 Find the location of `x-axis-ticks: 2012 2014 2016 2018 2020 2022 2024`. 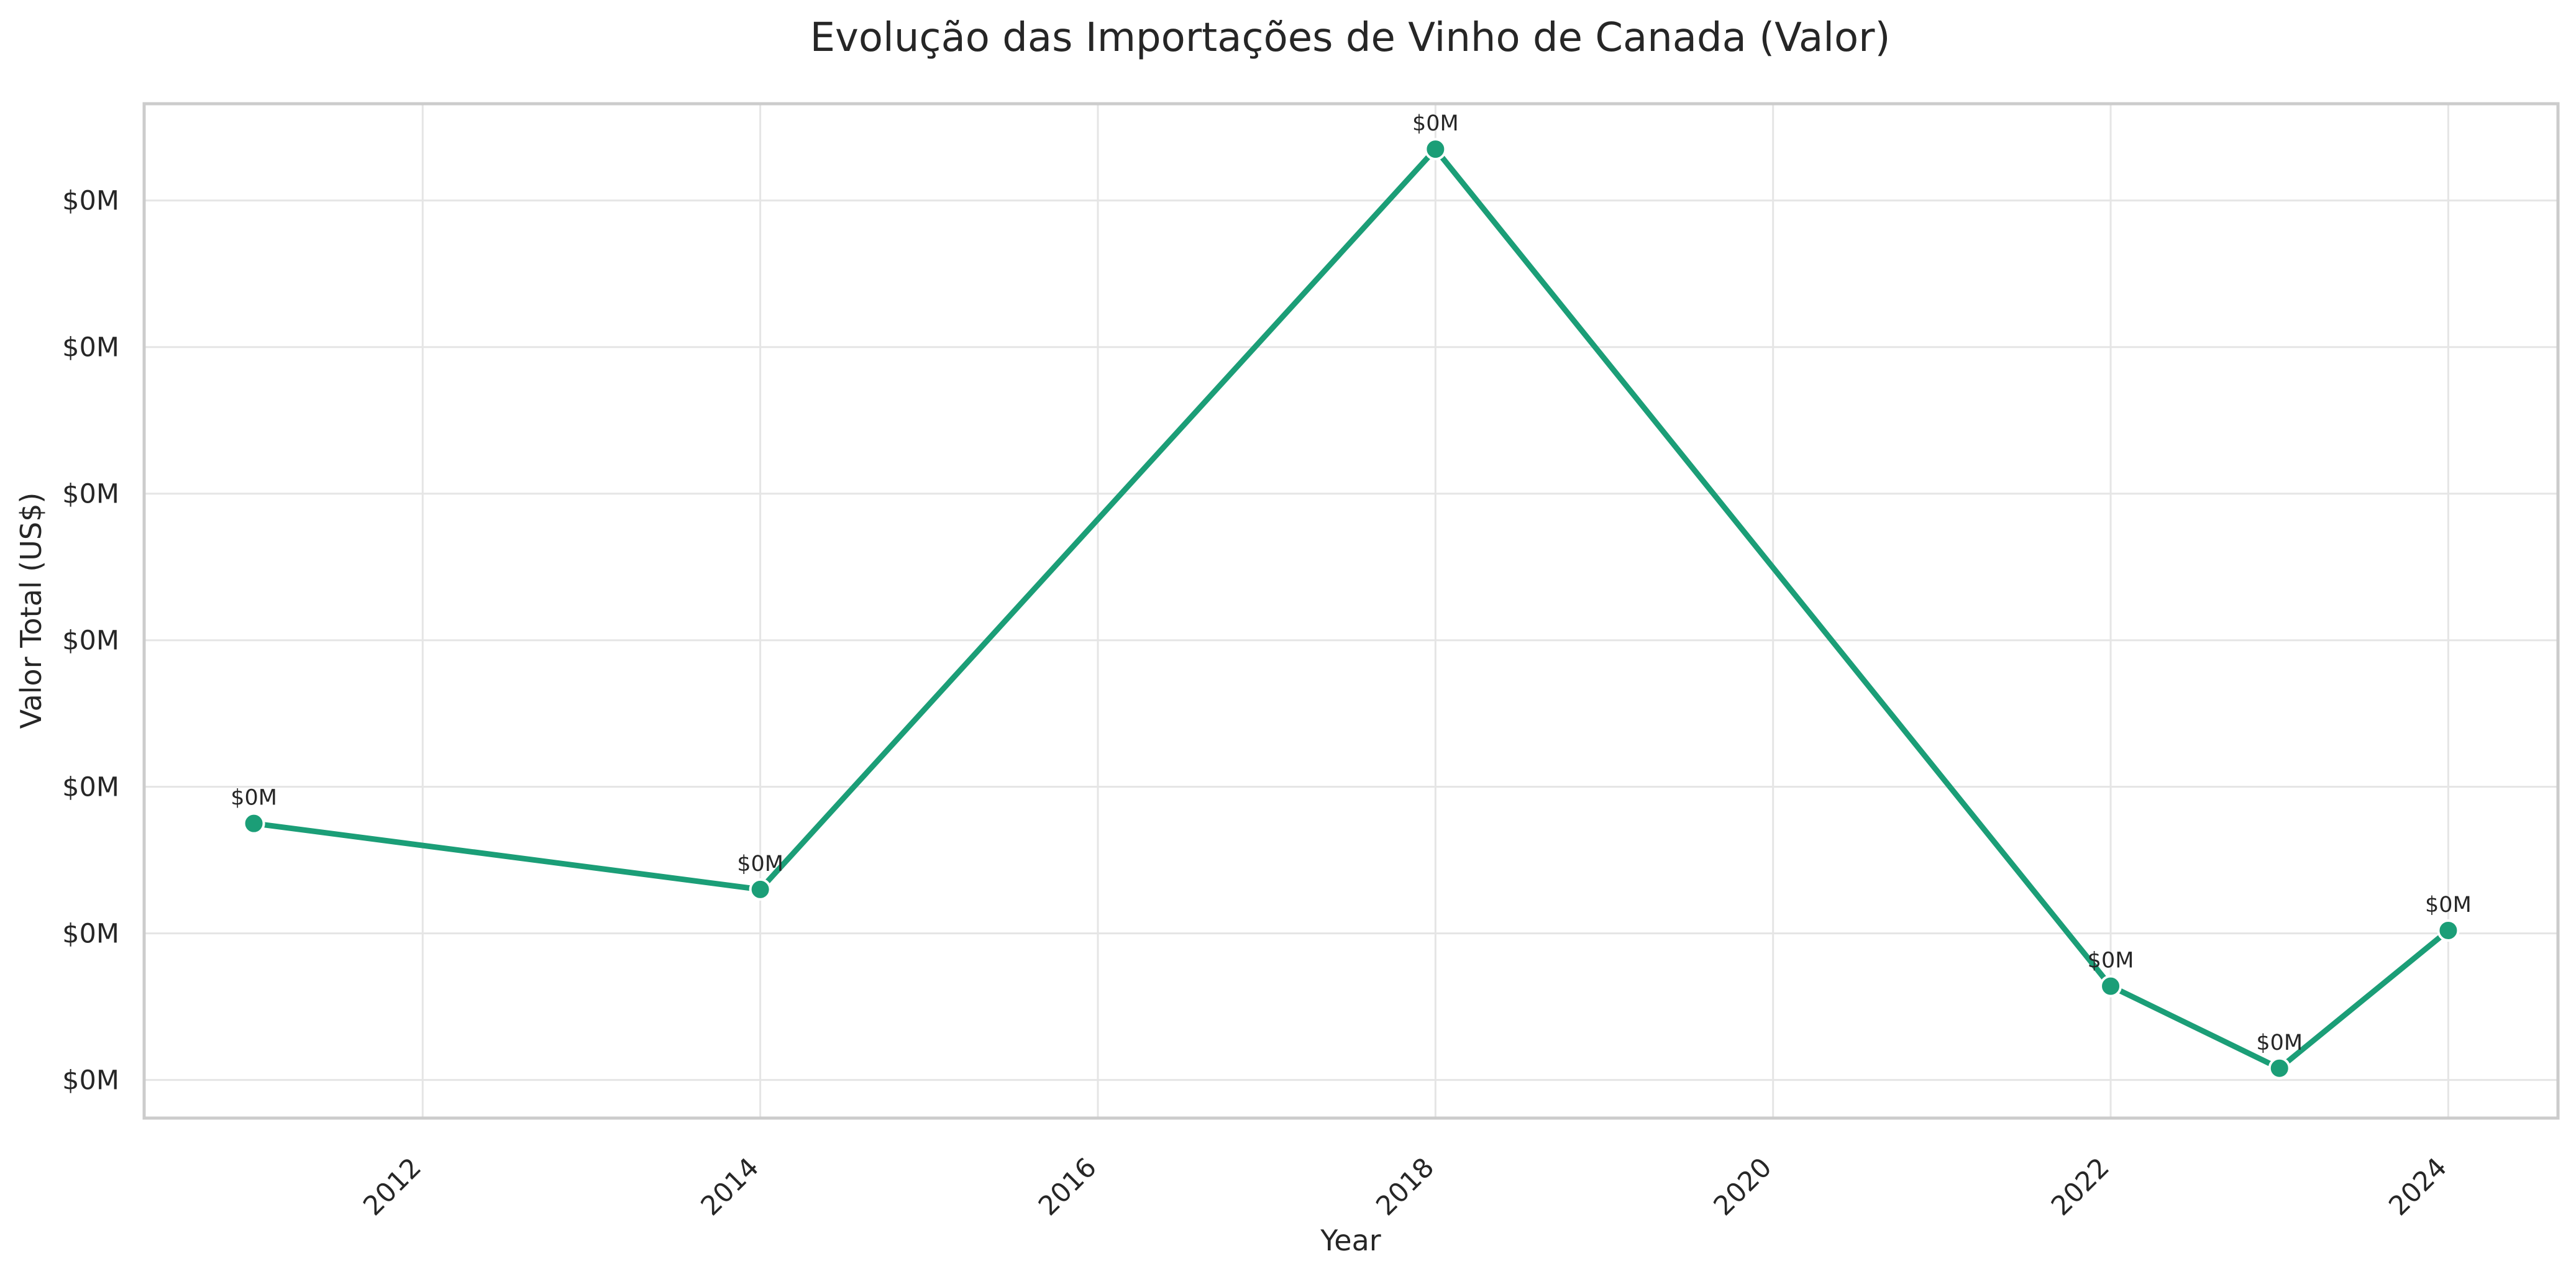

x-axis-ticks: 2012 2014 2016 2018 2020 2022 2024 is located at coordinates (1405, 1187).